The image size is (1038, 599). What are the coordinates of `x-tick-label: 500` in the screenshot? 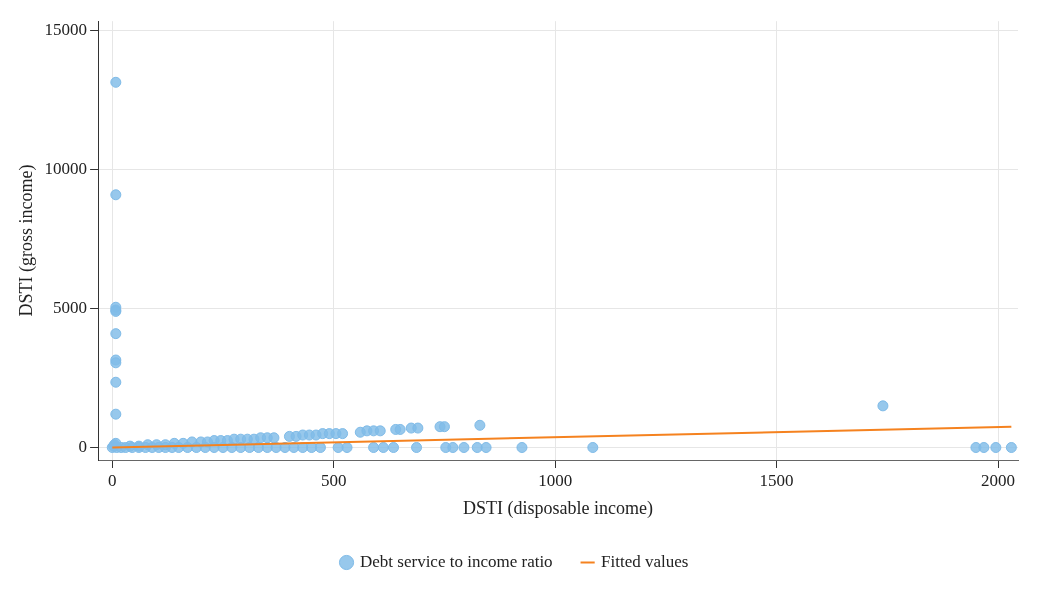 It's located at (333, 480).